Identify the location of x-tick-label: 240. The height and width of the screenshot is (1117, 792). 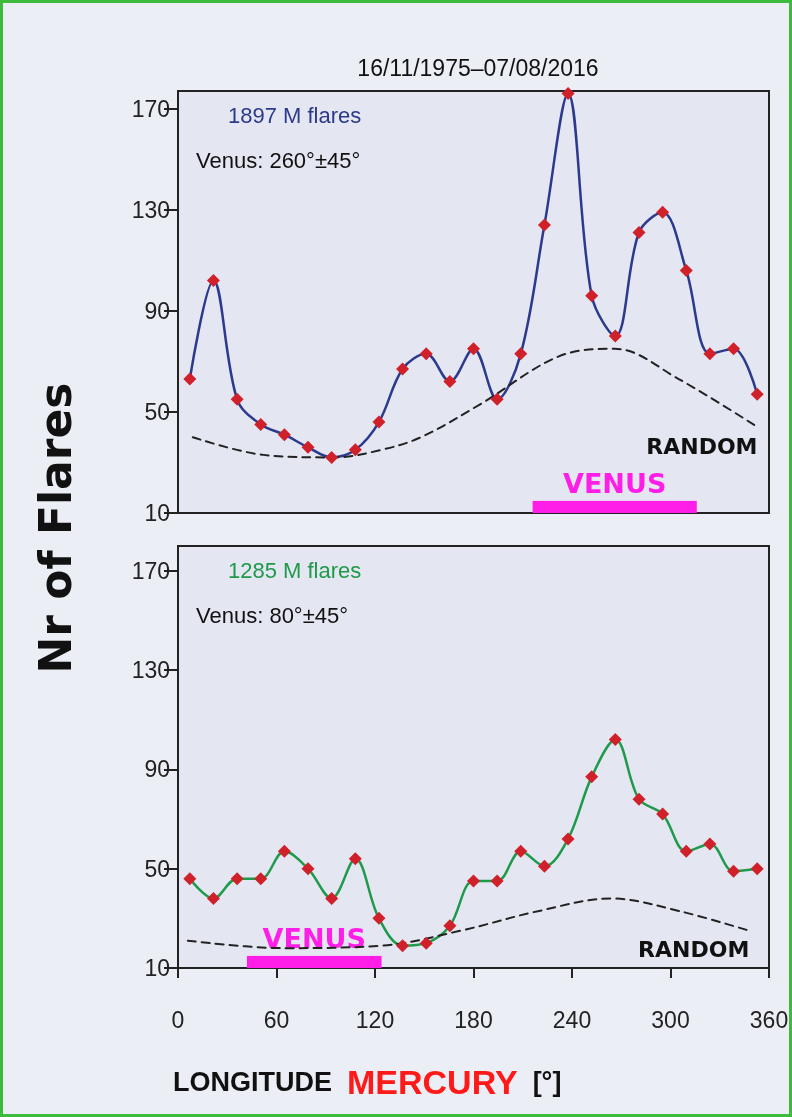
(572, 1019).